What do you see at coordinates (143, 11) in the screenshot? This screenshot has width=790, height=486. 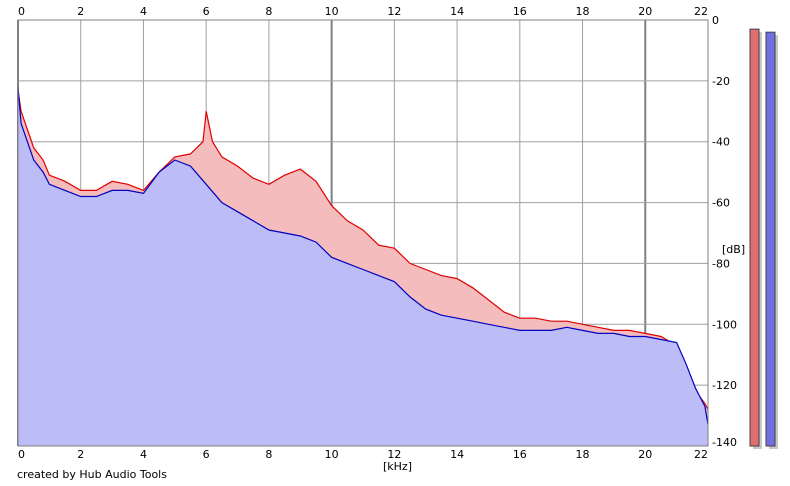 I see `x-tick-label-top: 4` at bounding box center [143, 11].